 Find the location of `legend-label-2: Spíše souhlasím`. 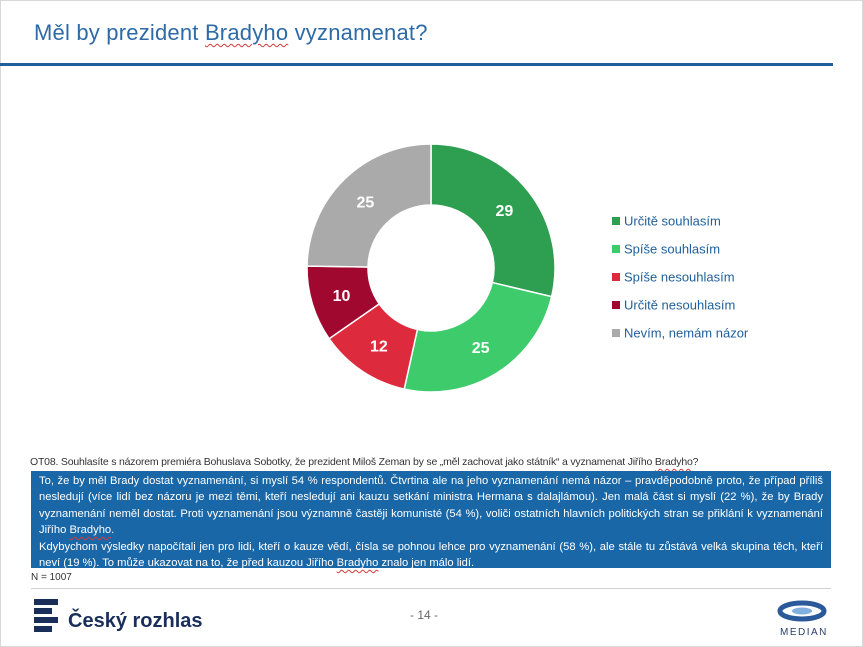

legend-label-2: Spíše souhlasím is located at coordinates (672, 249).